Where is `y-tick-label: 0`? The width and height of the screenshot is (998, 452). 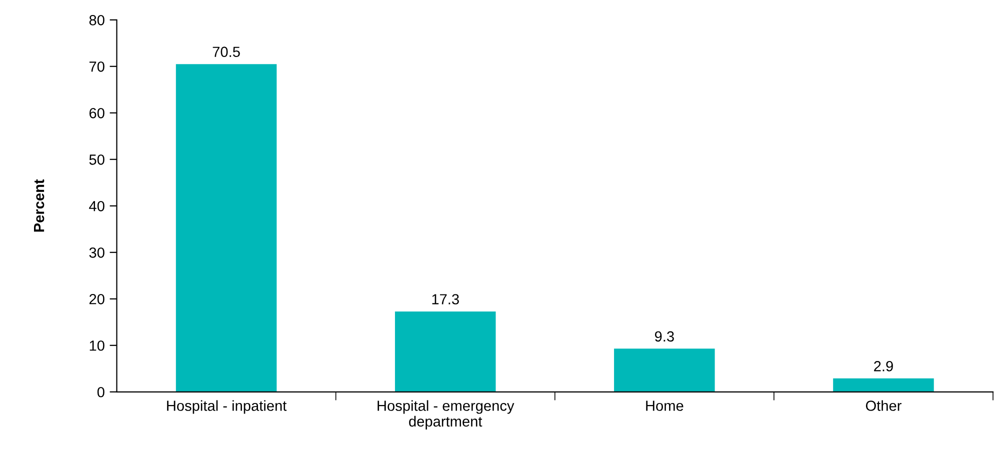
y-tick-label: 0 is located at coordinates (100, 392).